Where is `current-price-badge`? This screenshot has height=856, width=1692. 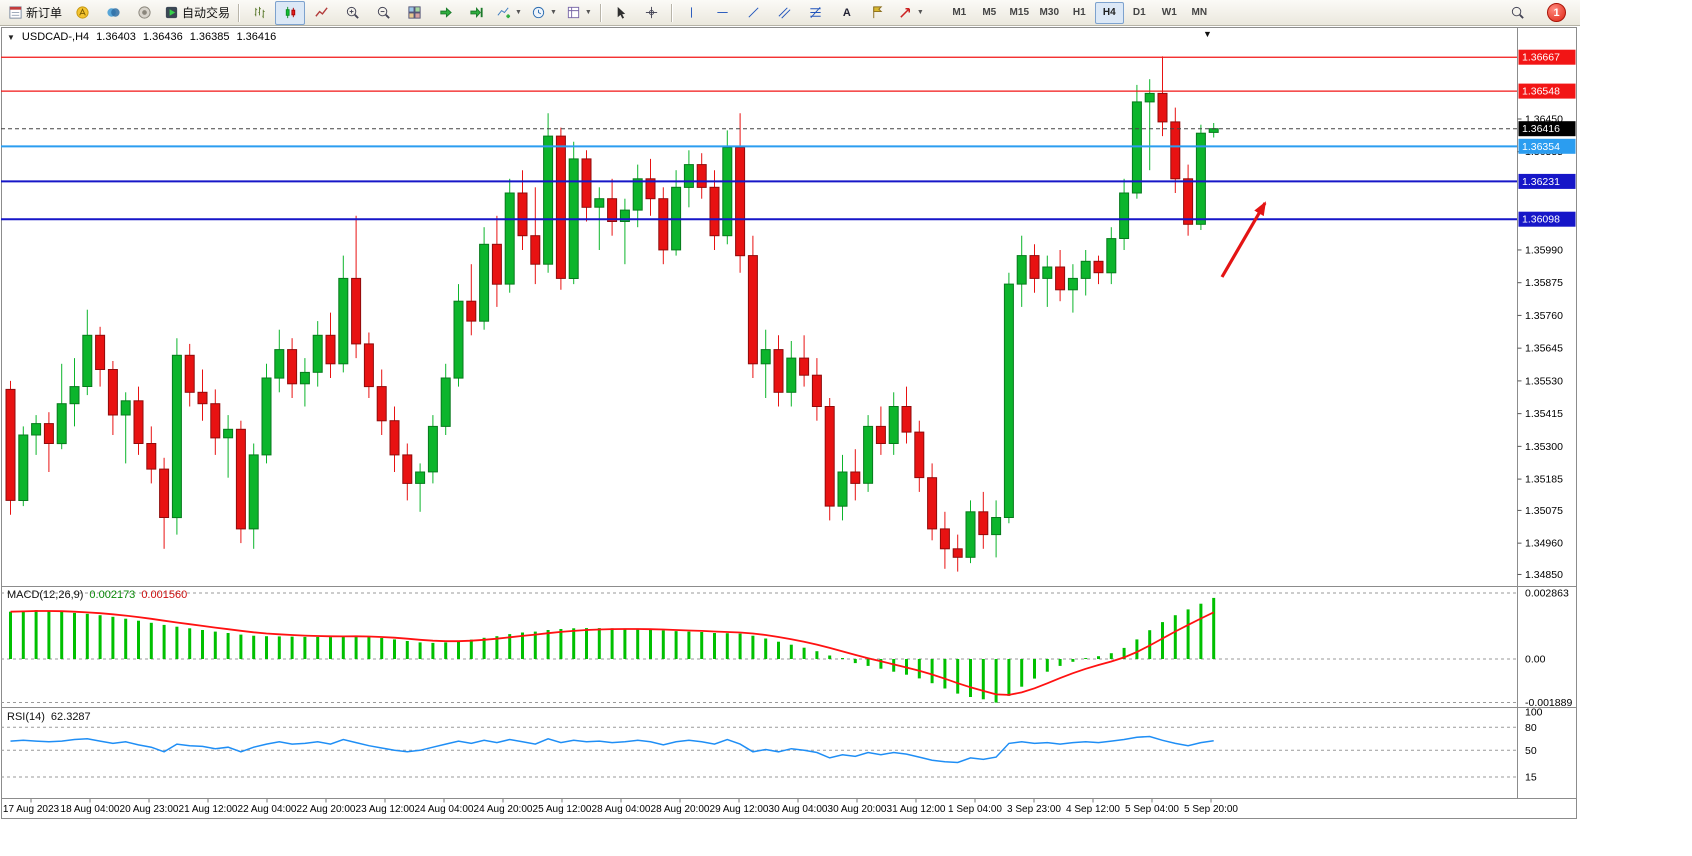 current-price-badge is located at coordinates (1547, 129).